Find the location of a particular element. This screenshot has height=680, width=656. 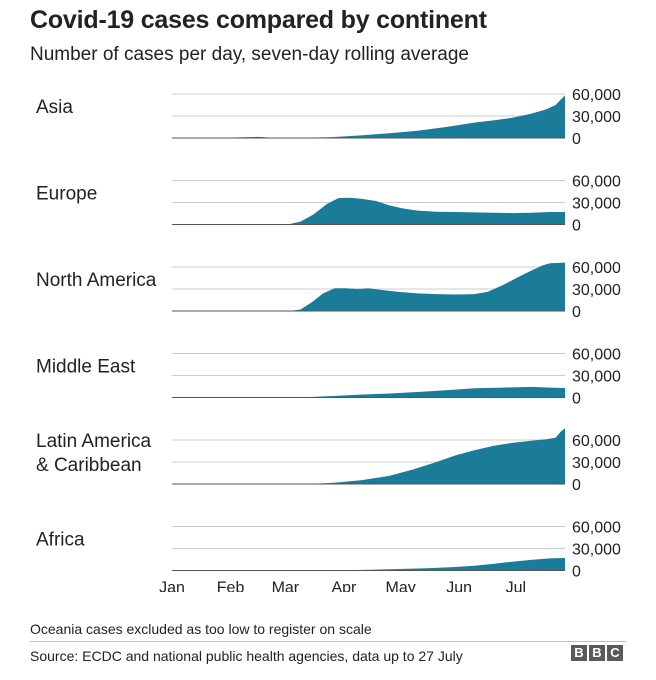

bbc-logo-letter: C is located at coordinates (615, 653).